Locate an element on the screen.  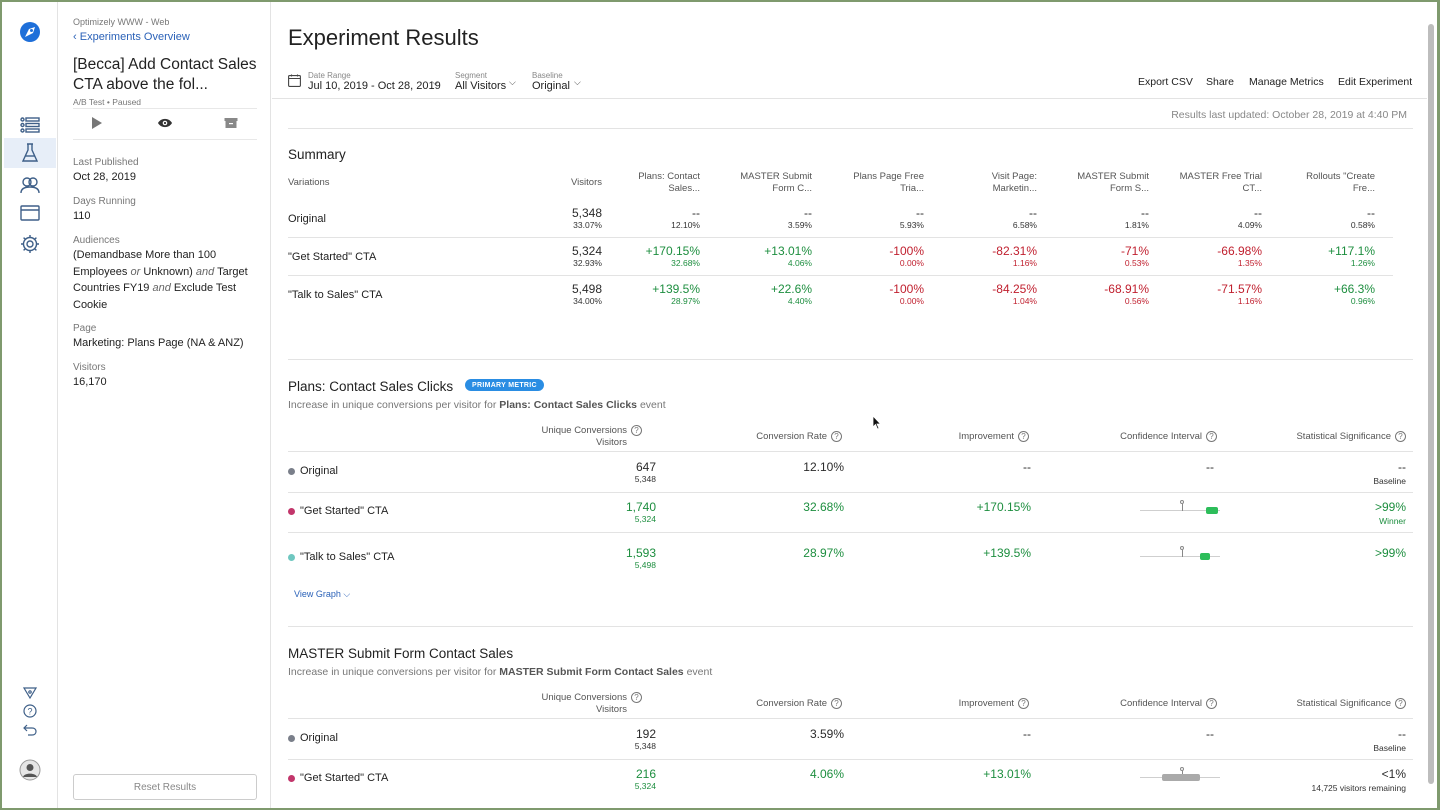
metric-cell: -- 4.09% is located at coordinates (1249, 218).